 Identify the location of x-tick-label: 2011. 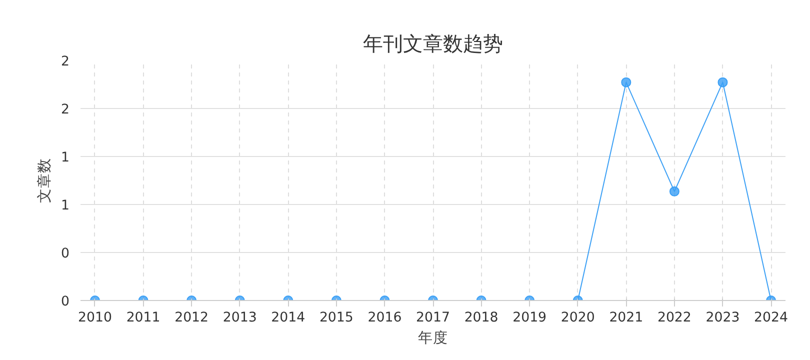
(143, 318).